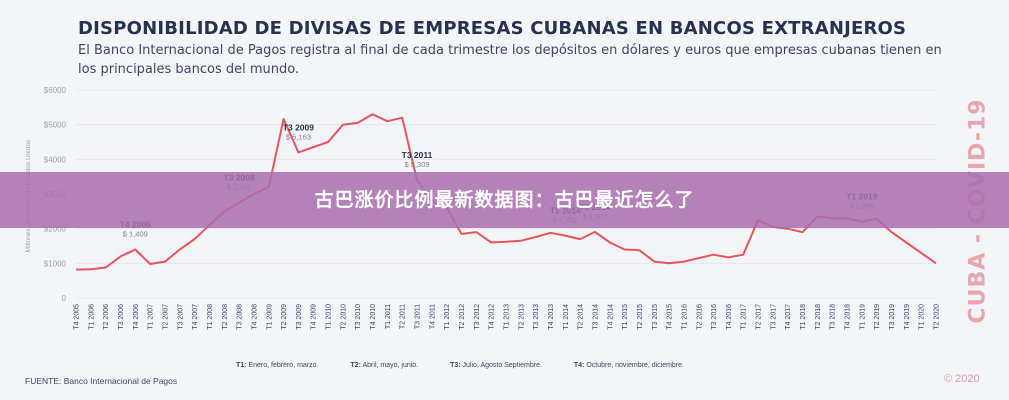  What do you see at coordinates (502, 365) in the screenshot?
I see `legend-label: Julio, Agosto Septiembre.` at bounding box center [502, 365].